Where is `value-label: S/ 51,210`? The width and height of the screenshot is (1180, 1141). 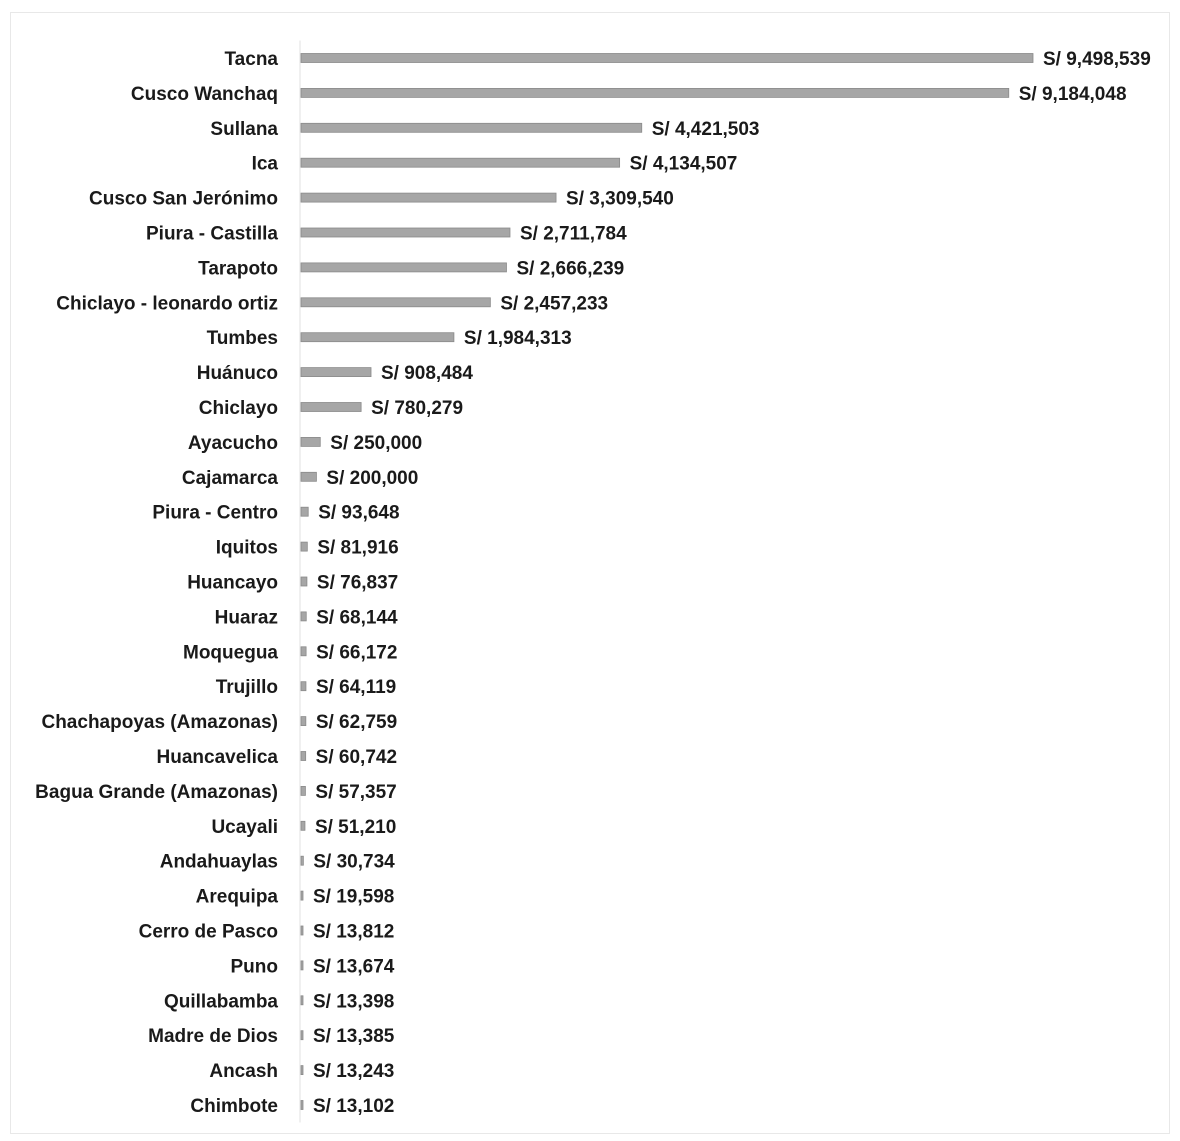
value-label: S/ 51,210 is located at coordinates (355, 827).